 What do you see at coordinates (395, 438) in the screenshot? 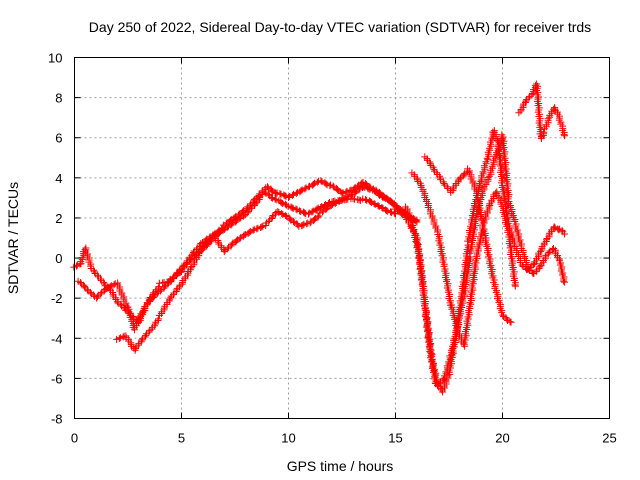
I see `x-tick-label: 15` at bounding box center [395, 438].